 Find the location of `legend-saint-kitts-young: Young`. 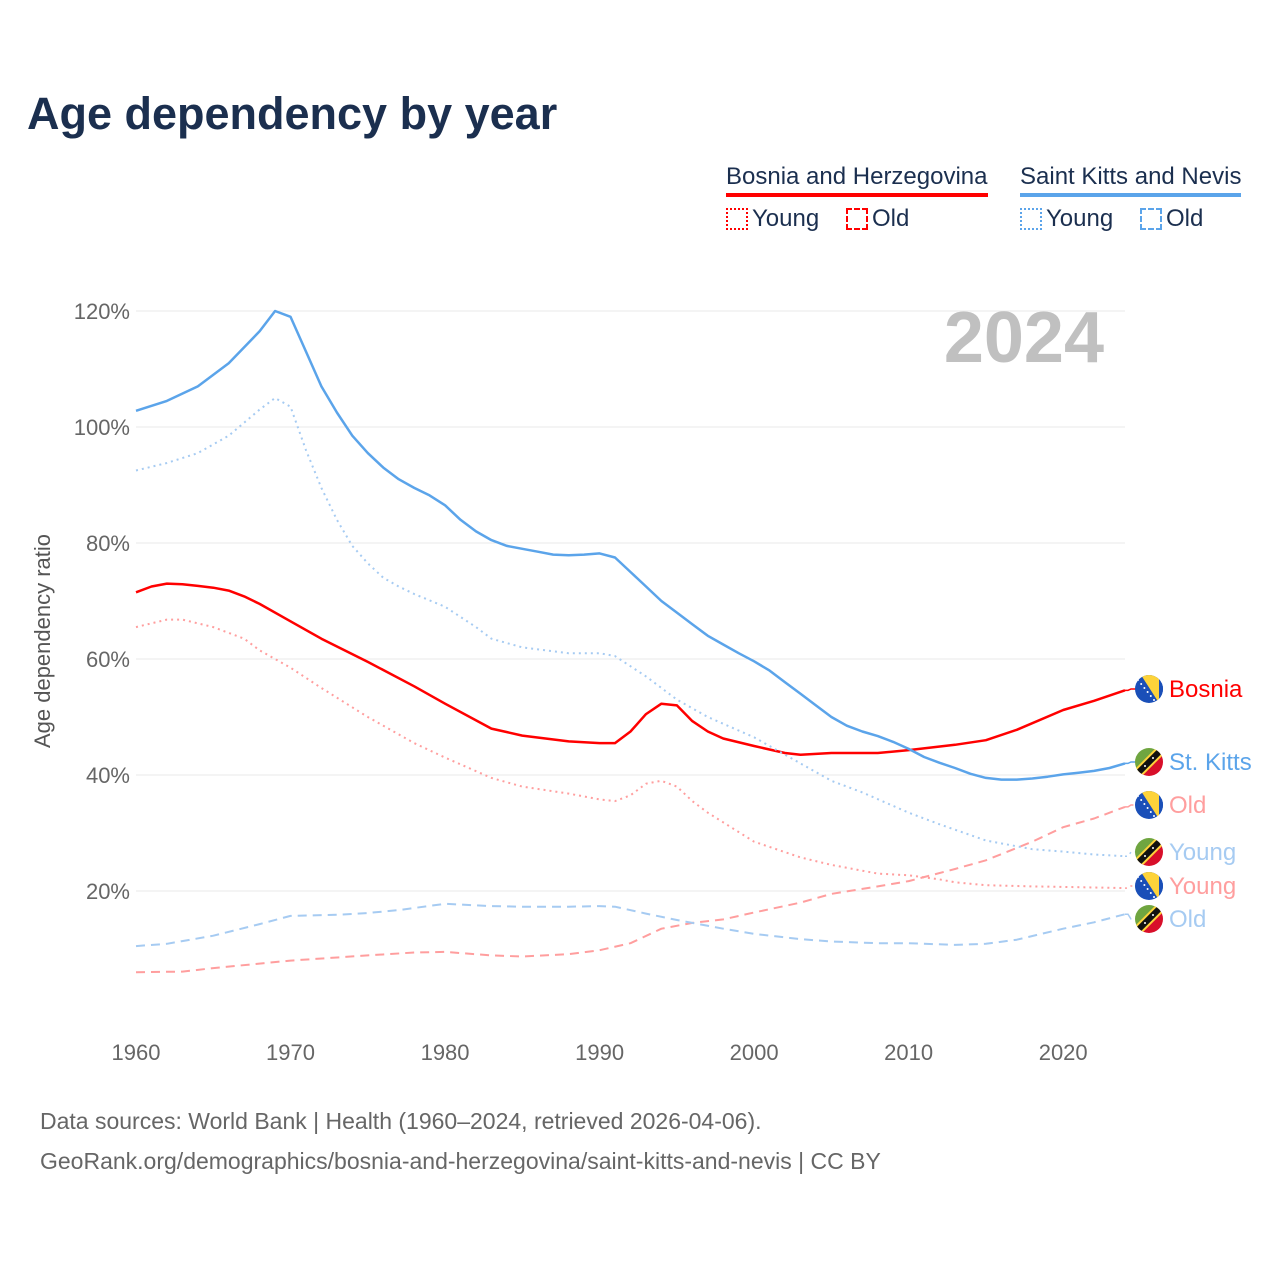

legend-saint-kitts-young: Young is located at coordinates (1066, 219).